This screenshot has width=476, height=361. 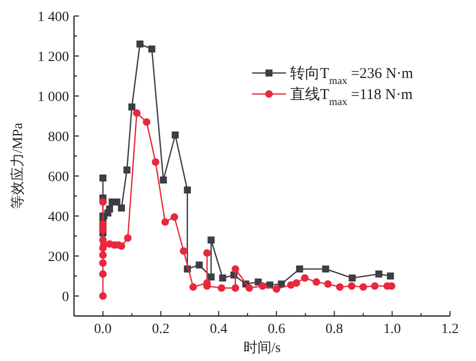 I want to click on y-tick-label: 400, so click(x=58, y=217).